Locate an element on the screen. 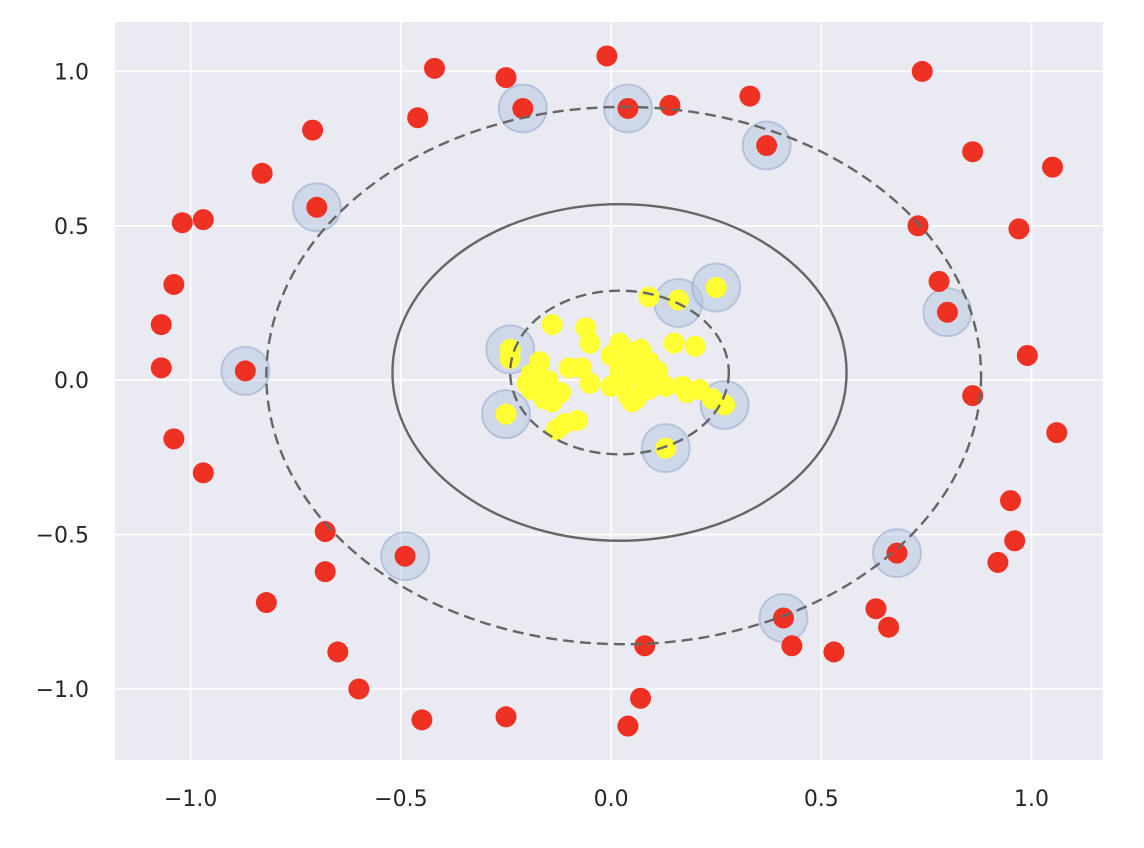  contour-level-pos1 is located at coordinates (619, 372).